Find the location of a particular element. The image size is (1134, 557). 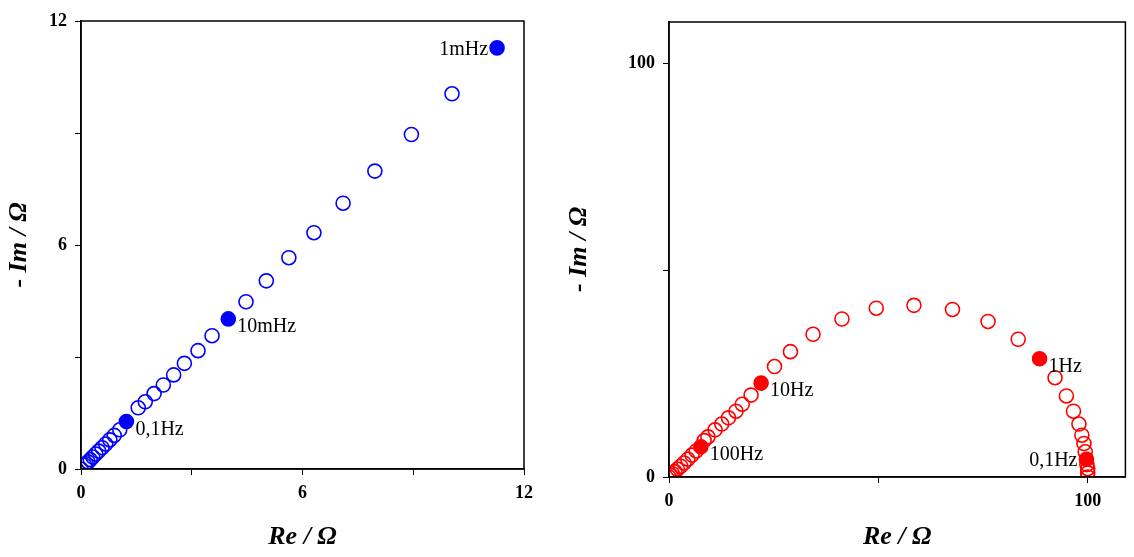

annotation: 1Hz is located at coordinates (1065, 364).